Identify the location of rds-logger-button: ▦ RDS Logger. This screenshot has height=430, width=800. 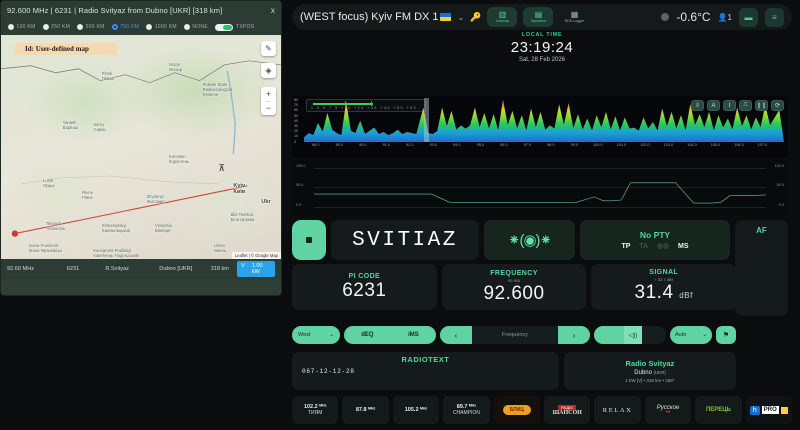
(574, 17).